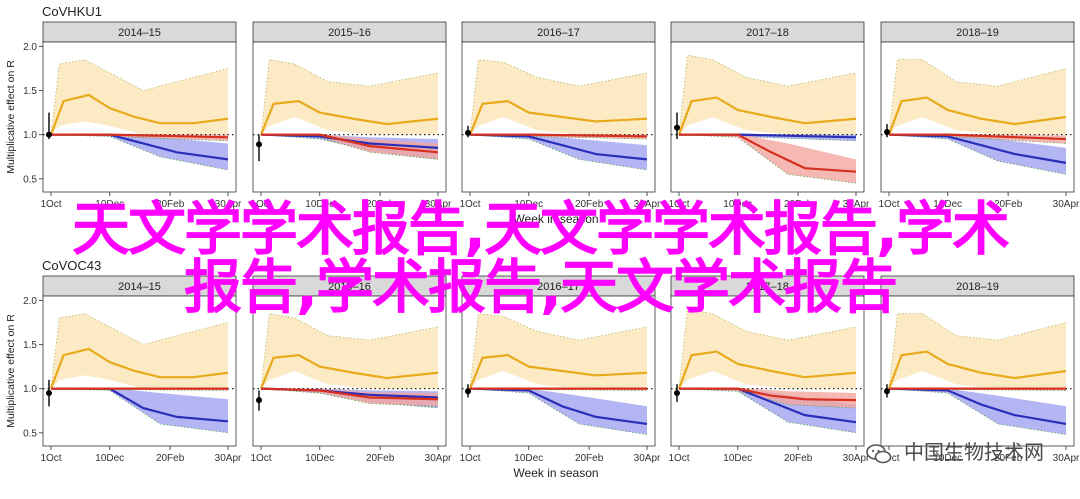 The image size is (1080, 499). Describe the element at coordinates (558, 287) in the screenshot. I see `panel-strip-label: 2016–17` at that location.